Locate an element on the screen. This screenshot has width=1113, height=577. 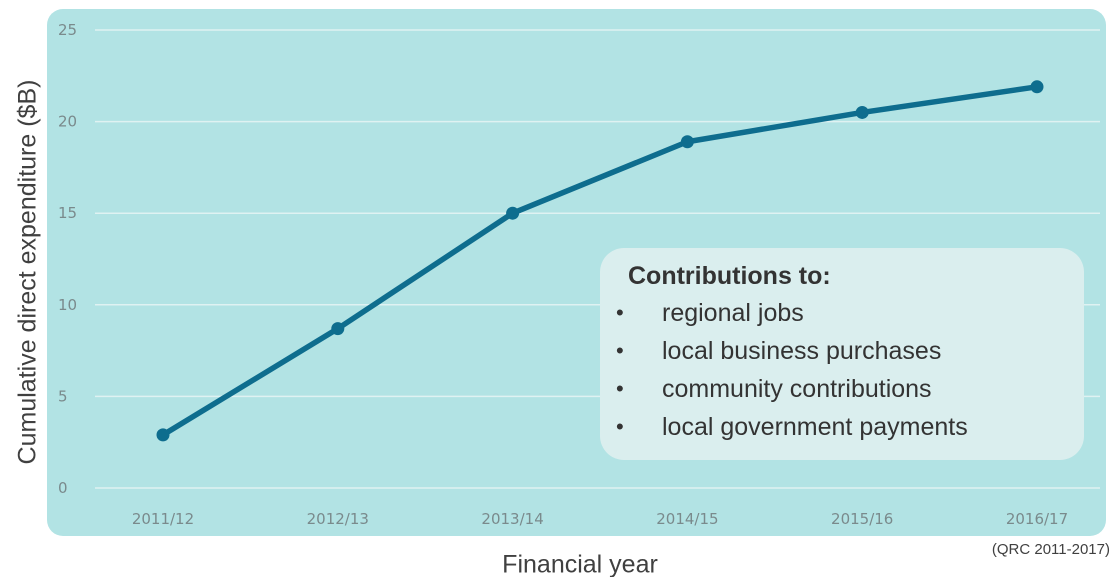
y-tick-label: 10 is located at coordinates (67, 305).